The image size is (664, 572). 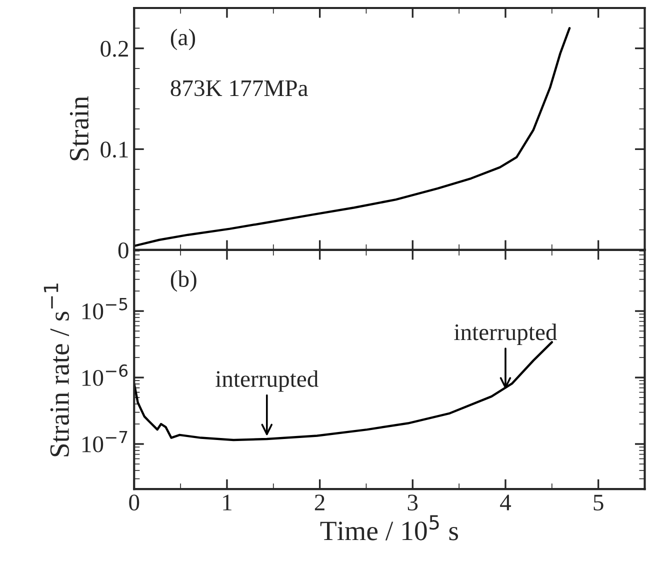 What do you see at coordinates (114, 150) in the screenshot?
I see `y-tick-label: 0.1` at bounding box center [114, 150].